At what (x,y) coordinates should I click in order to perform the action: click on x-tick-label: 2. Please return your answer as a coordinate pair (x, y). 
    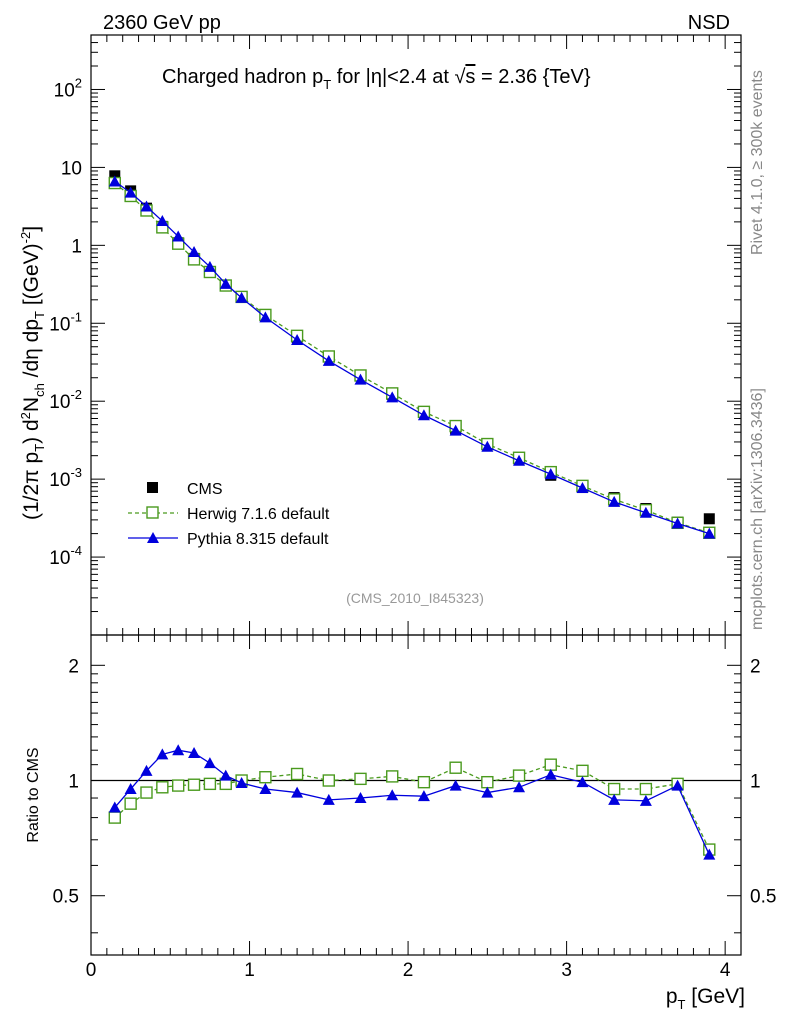
    Looking at the image, I should click on (408, 970).